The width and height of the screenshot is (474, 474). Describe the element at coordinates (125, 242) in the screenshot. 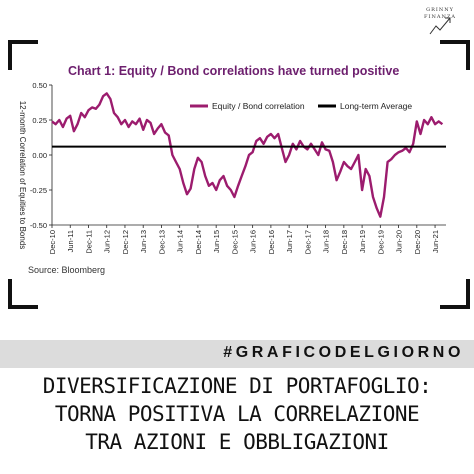

I see `x-tick-label: Dec-12` at that location.